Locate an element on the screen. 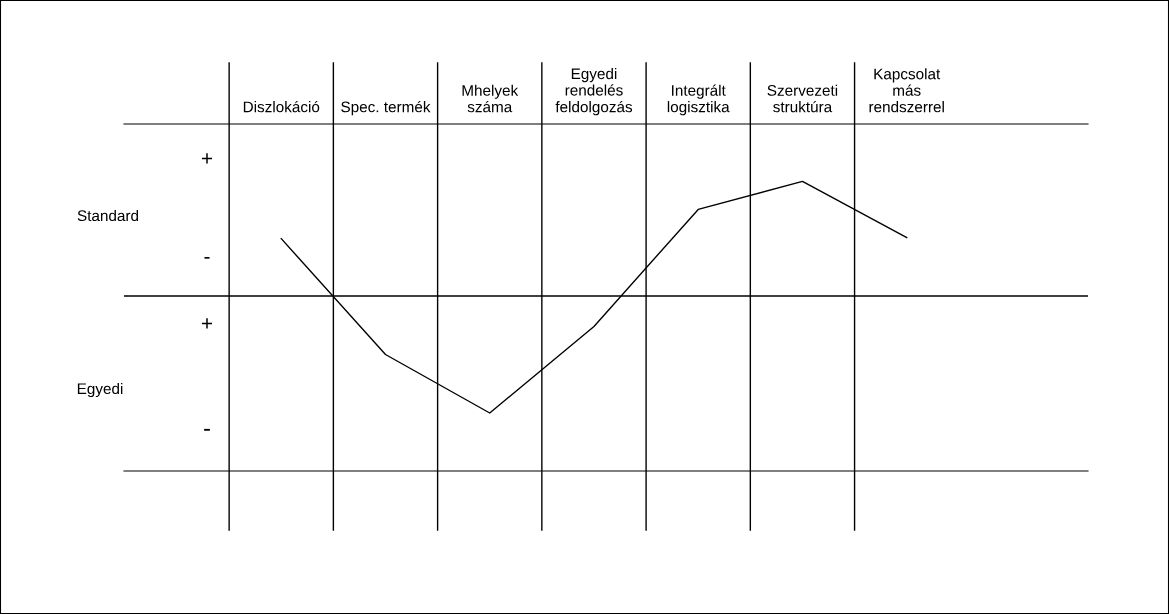  x-tick-label: Diszlokáció is located at coordinates (281, 106).